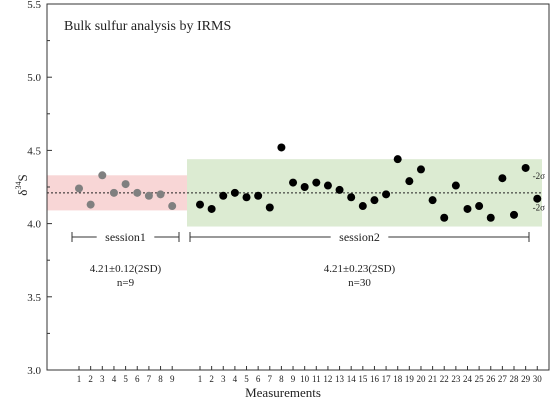 The width and height of the screenshot is (550, 400). I want to click on session-label: session1, so click(125, 237).